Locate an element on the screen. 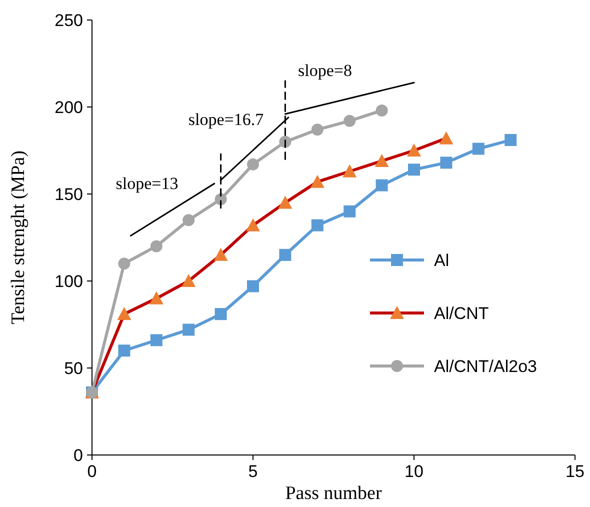  y-tick-label: 50 is located at coordinates (73, 368).